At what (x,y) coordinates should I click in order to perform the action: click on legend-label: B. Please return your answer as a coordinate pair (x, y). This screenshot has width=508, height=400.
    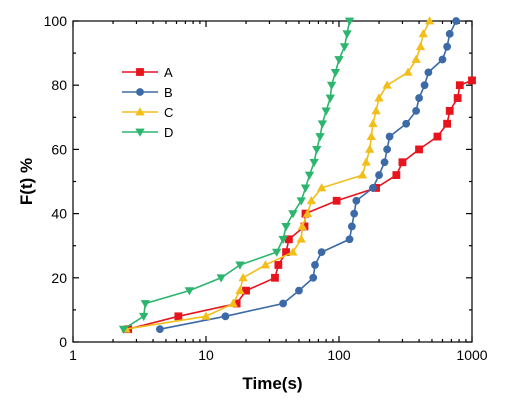
    Looking at the image, I should click on (168, 92).